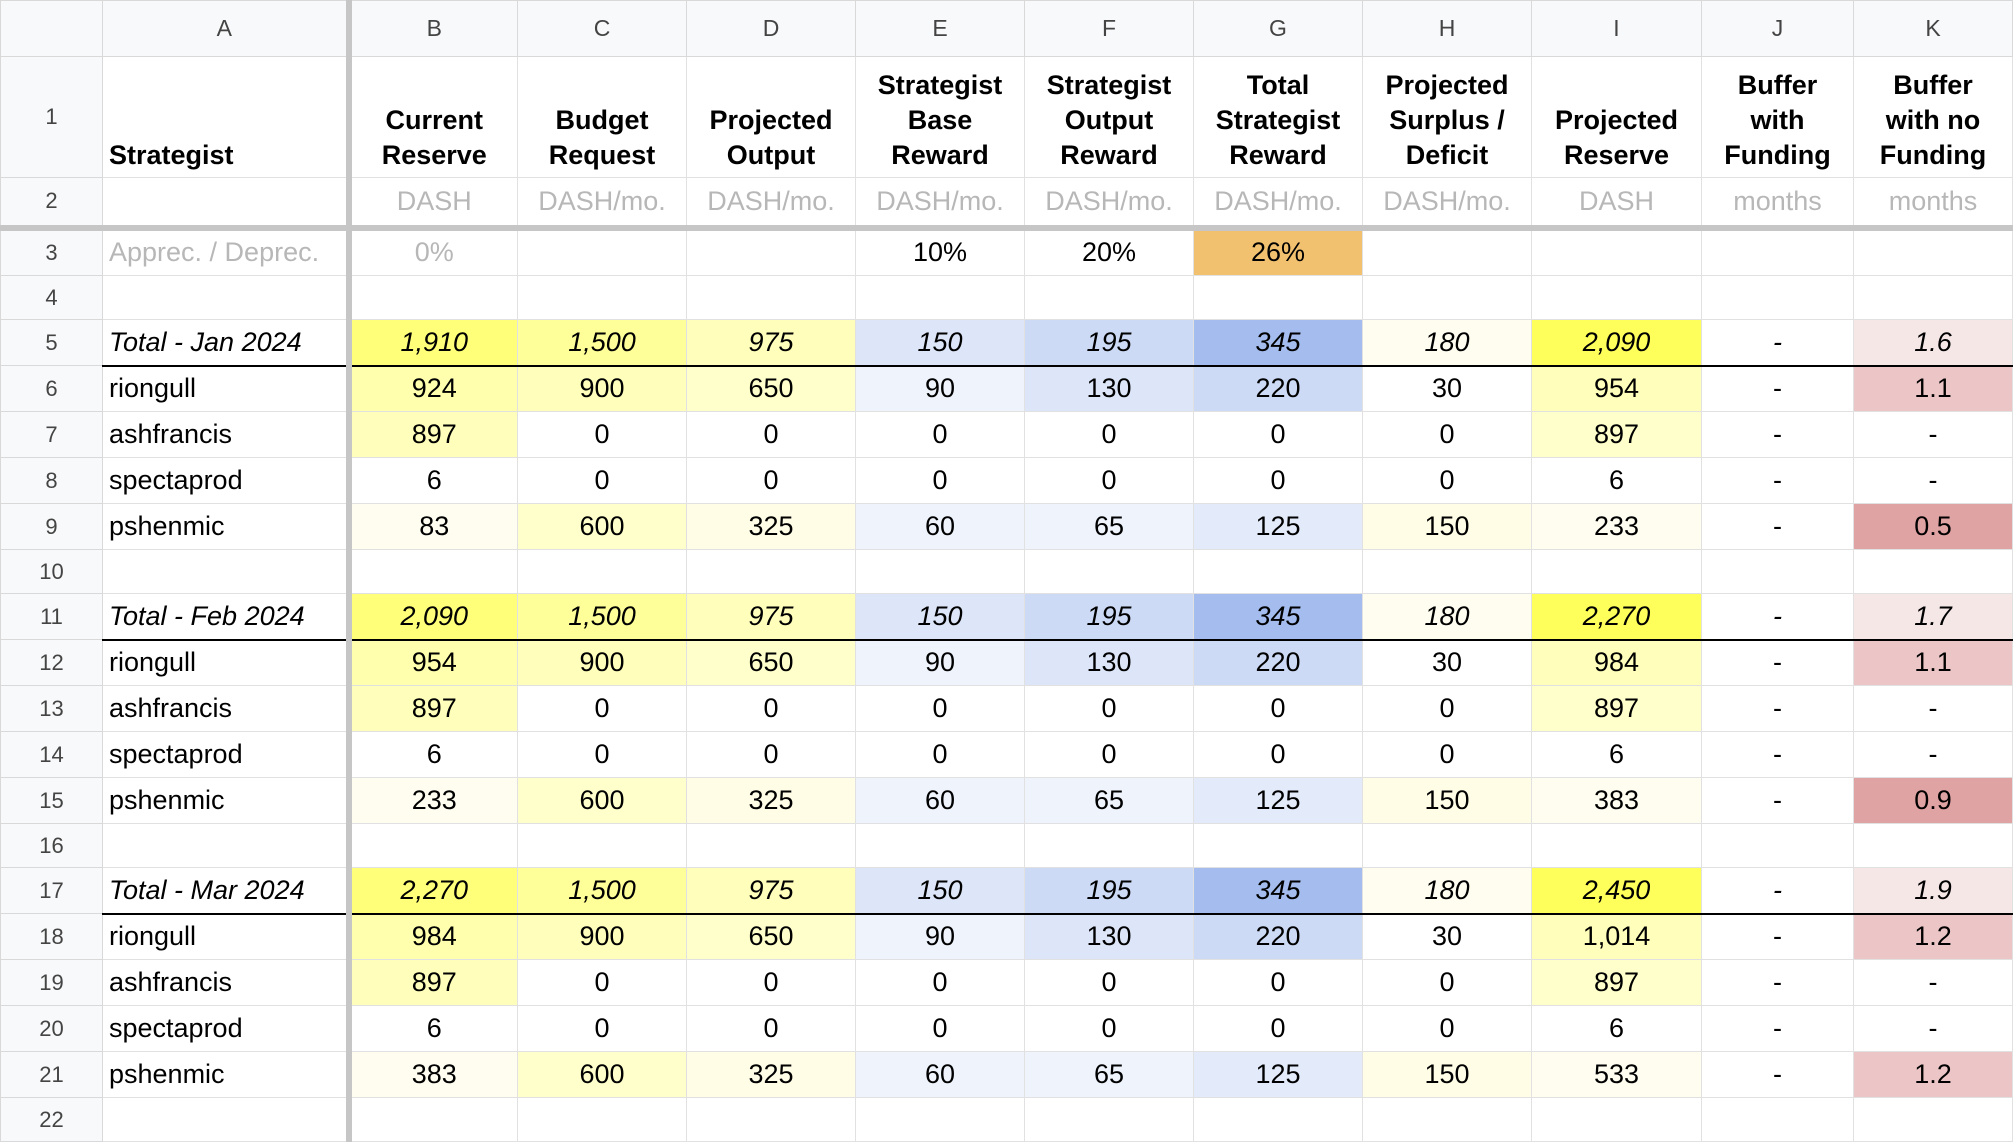 This screenshot has height=1142, width=2016. Describe the element at coordinates (51, 434) in the screenshot. I see `row-number: 7` at that location.